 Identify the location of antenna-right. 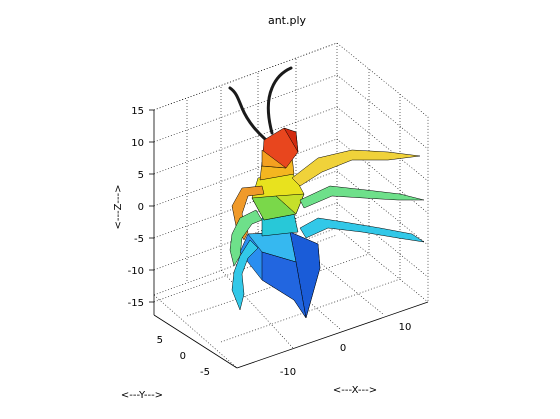
(279, 100).